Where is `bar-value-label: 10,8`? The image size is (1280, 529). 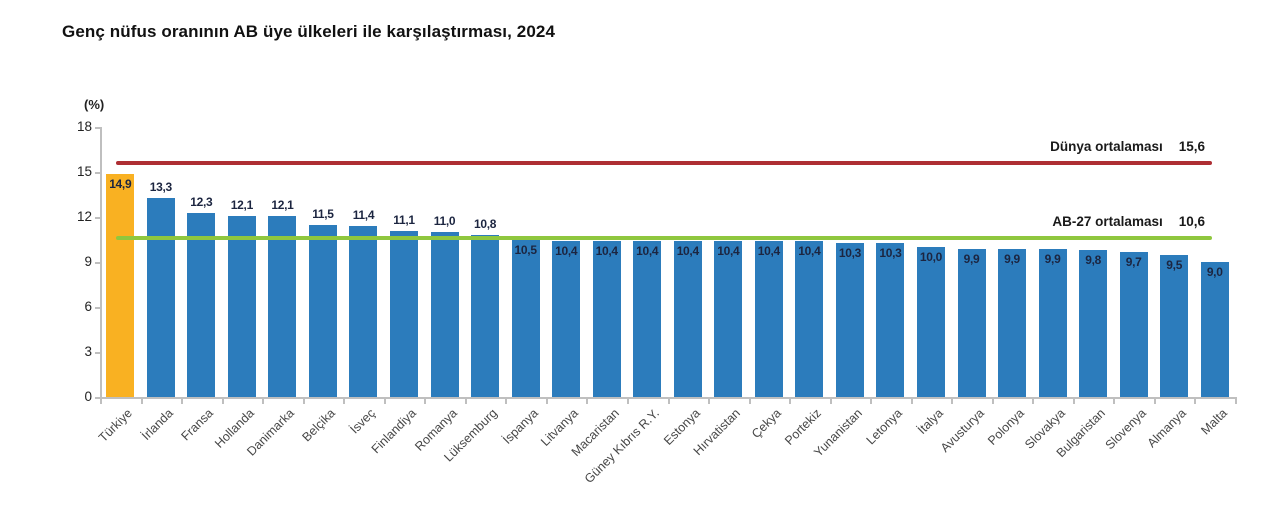
bar-value-label: 10,8 is located at coordinates (485, 224).